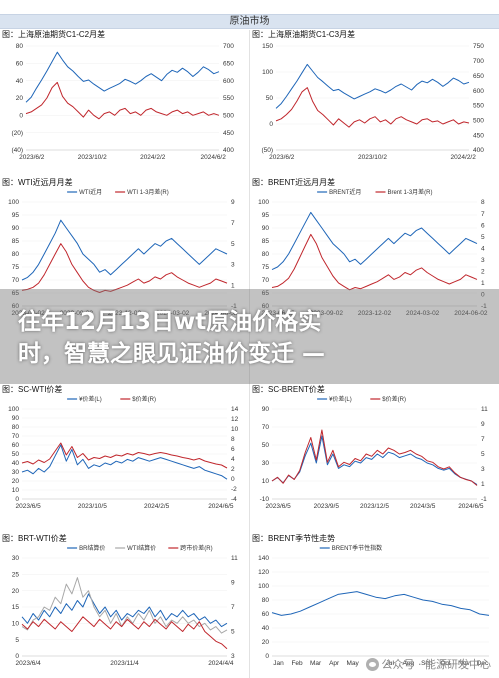  I want to click on y-left-tick-label: (20), so click(17, 133).